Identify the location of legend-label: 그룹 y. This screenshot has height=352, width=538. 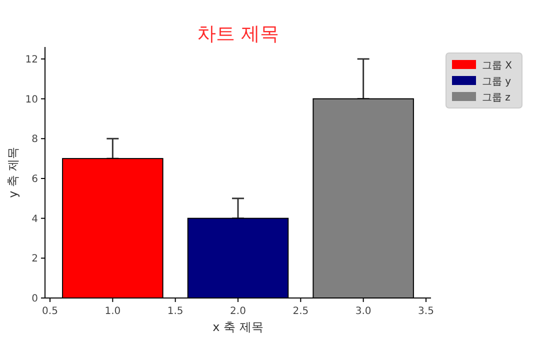
(497, 82).